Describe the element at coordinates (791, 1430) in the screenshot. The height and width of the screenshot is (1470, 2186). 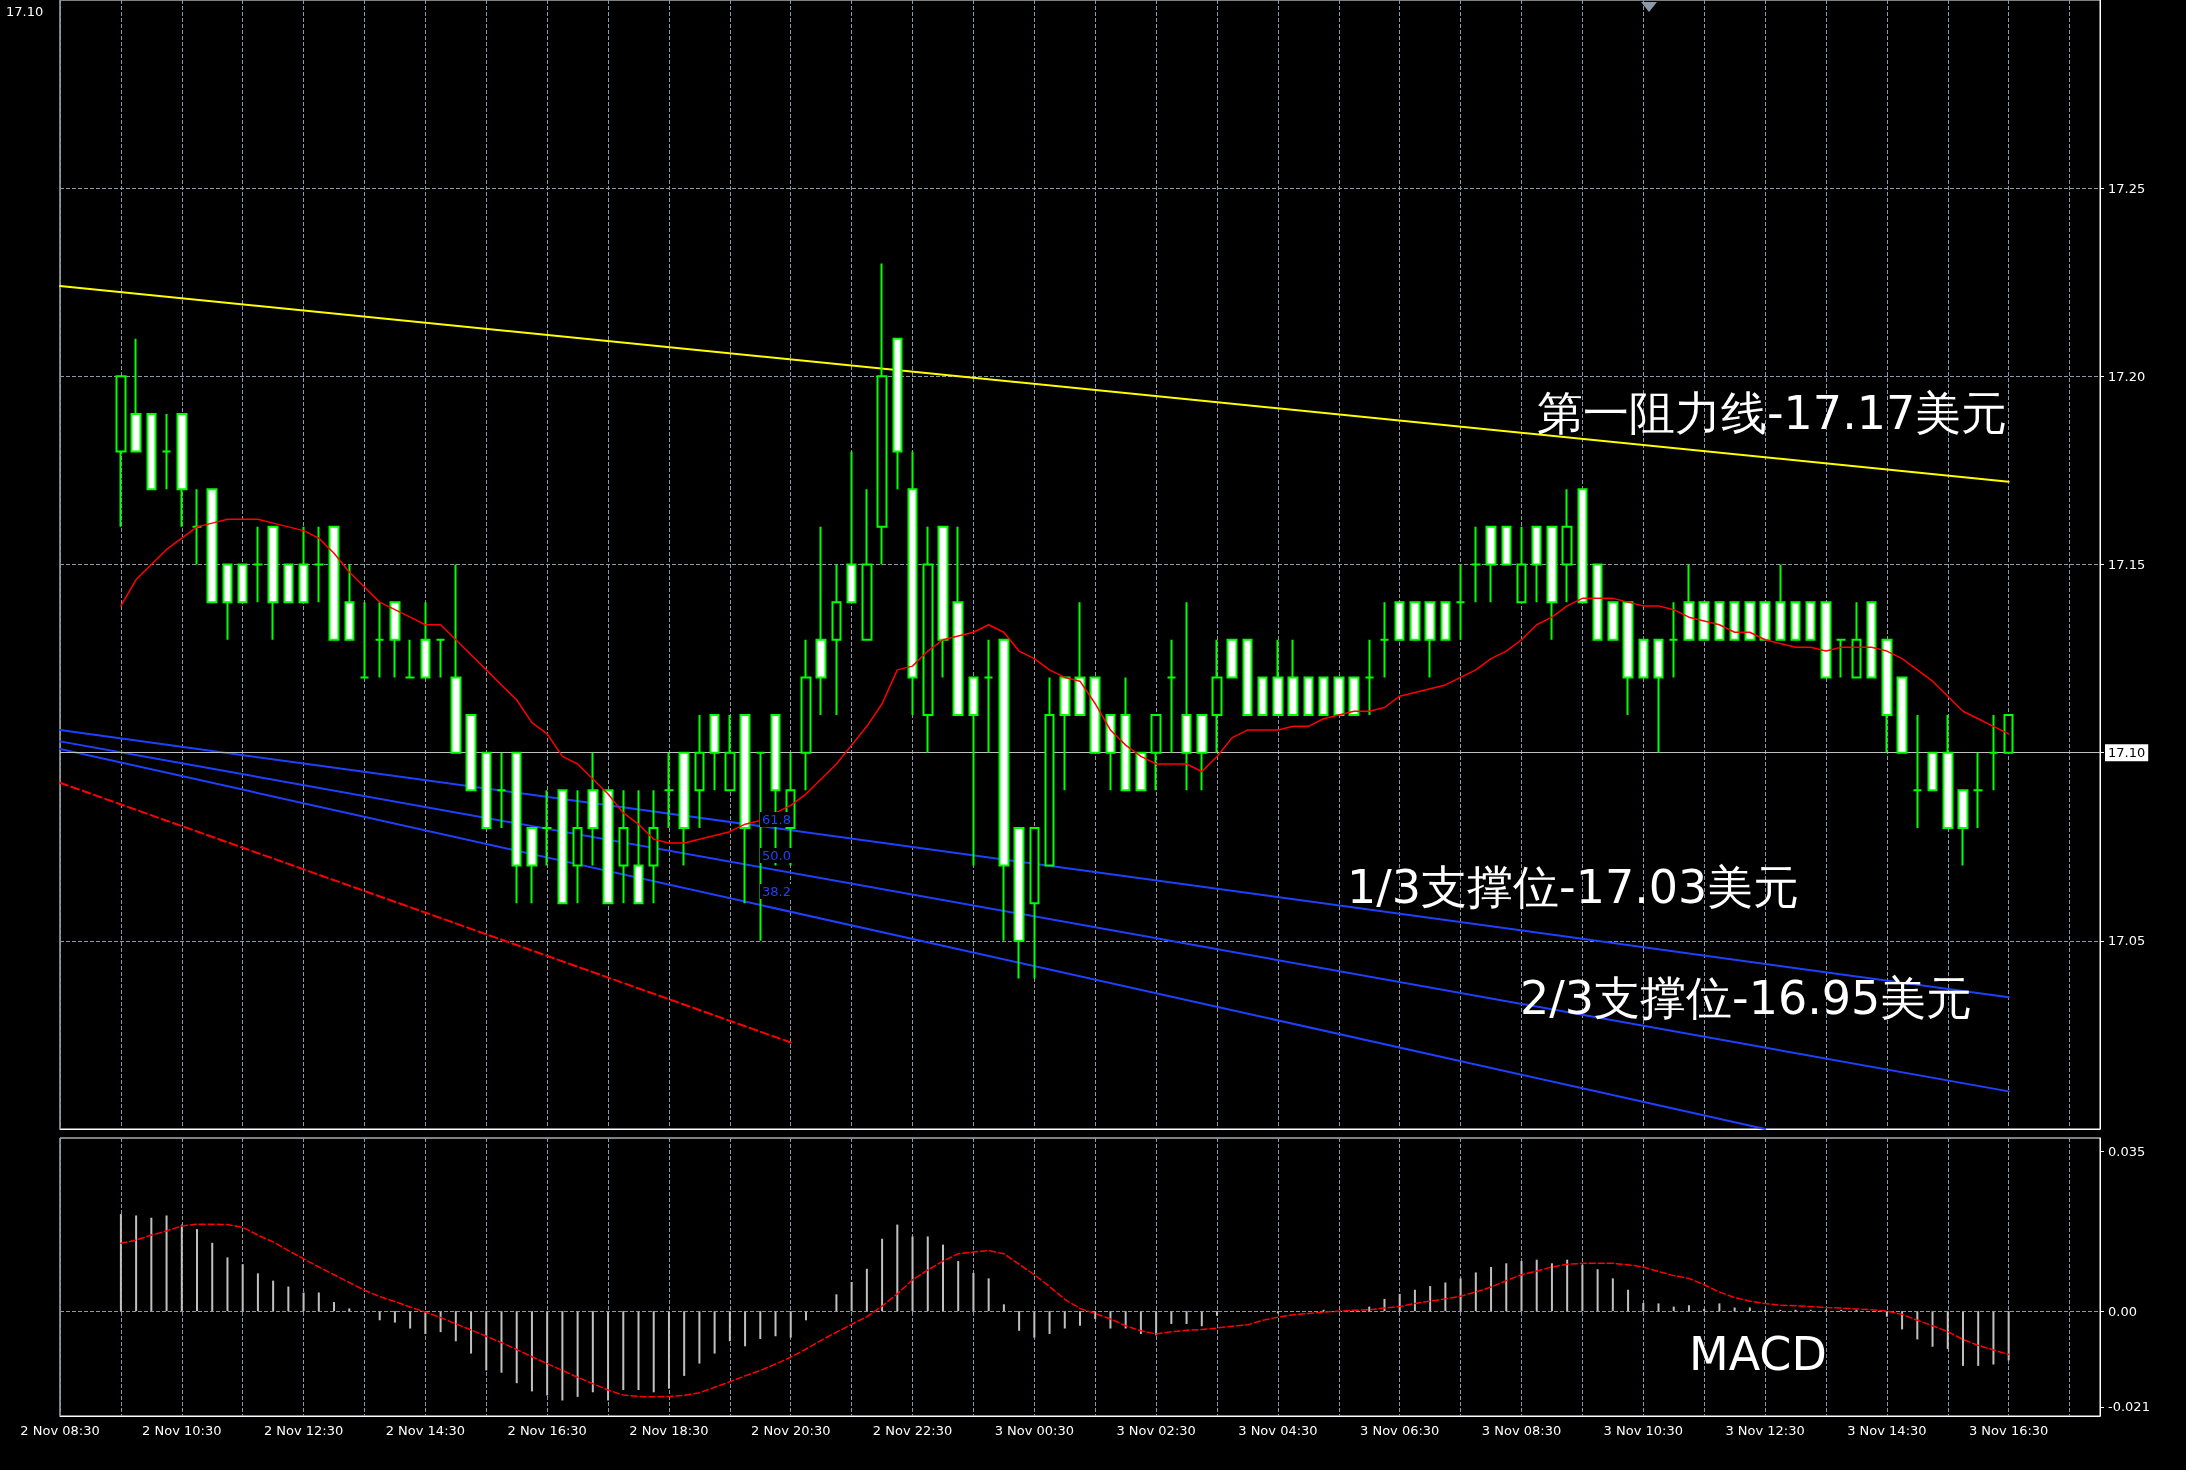
I see `x-tick-label: 2 Nov 20:30` at that location.